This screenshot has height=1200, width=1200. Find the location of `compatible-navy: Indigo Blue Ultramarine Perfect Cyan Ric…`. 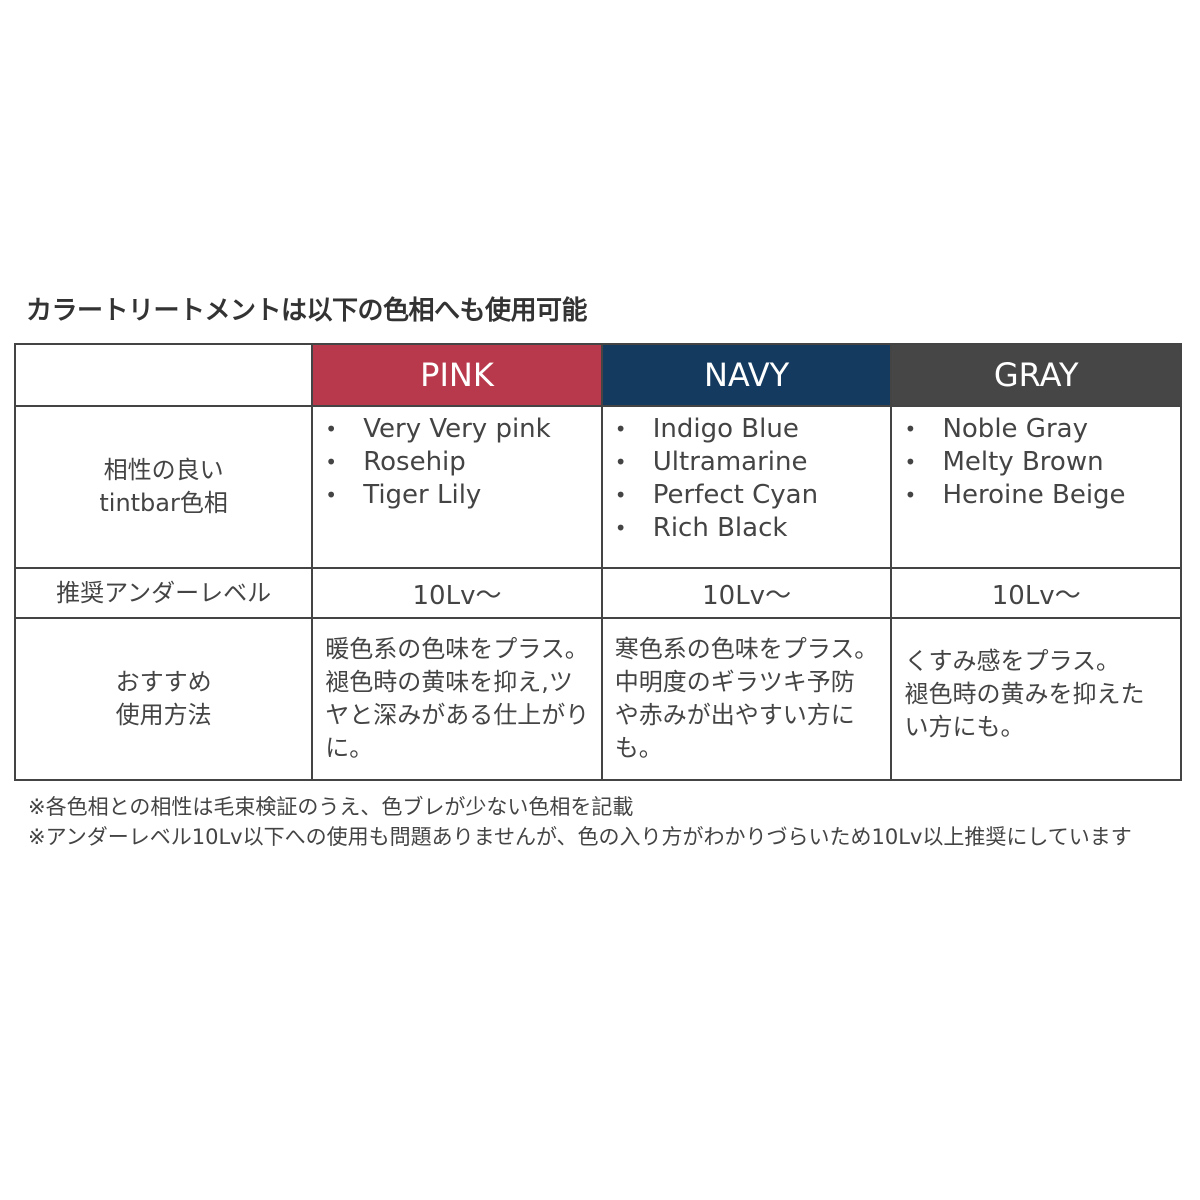

compatible-navy: Indigo Blue Ultramarine Perfect Cyan Ric… is located at coordinates (746, 487).